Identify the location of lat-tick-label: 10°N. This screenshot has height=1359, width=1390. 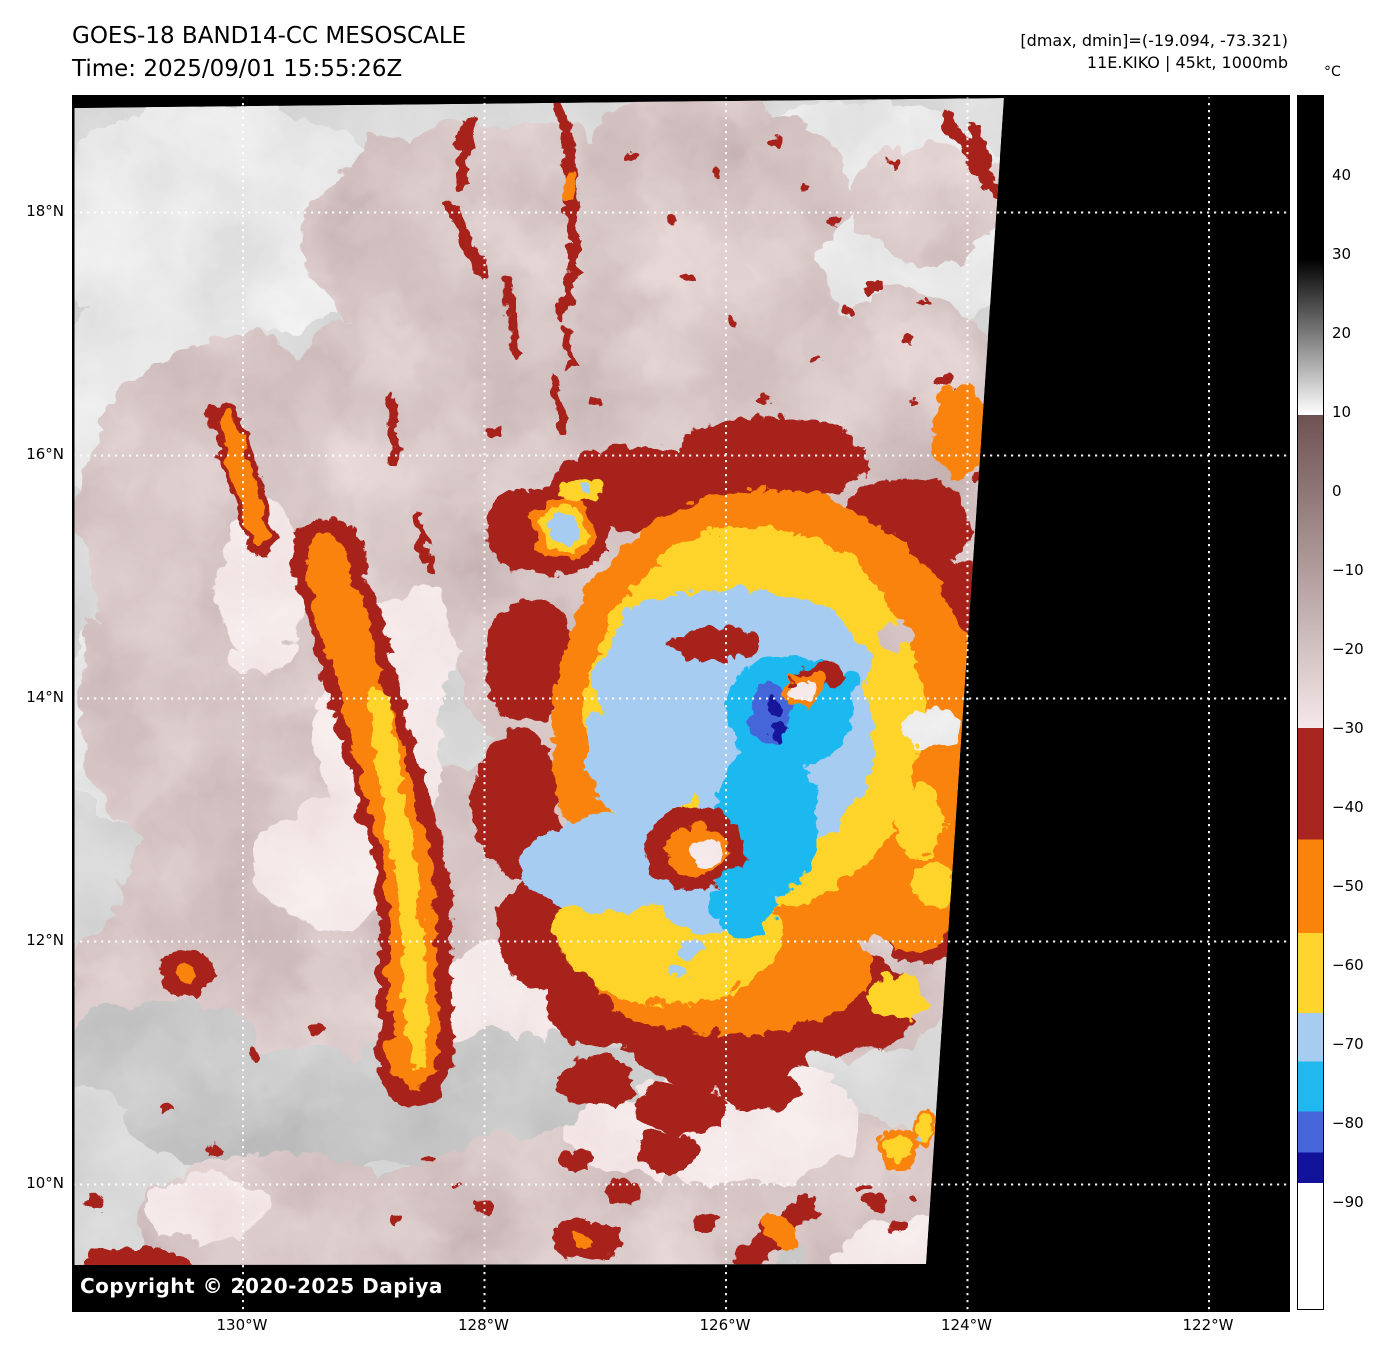
(45, 1182).